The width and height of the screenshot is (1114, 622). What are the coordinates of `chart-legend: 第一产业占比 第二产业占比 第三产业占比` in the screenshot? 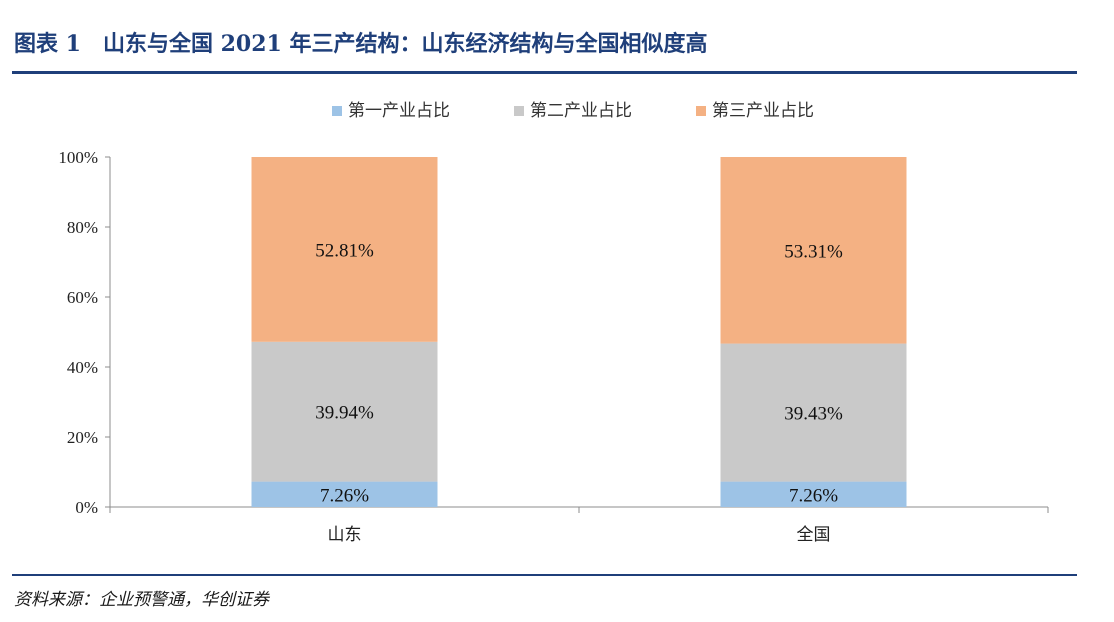 It's located at (573, 111).